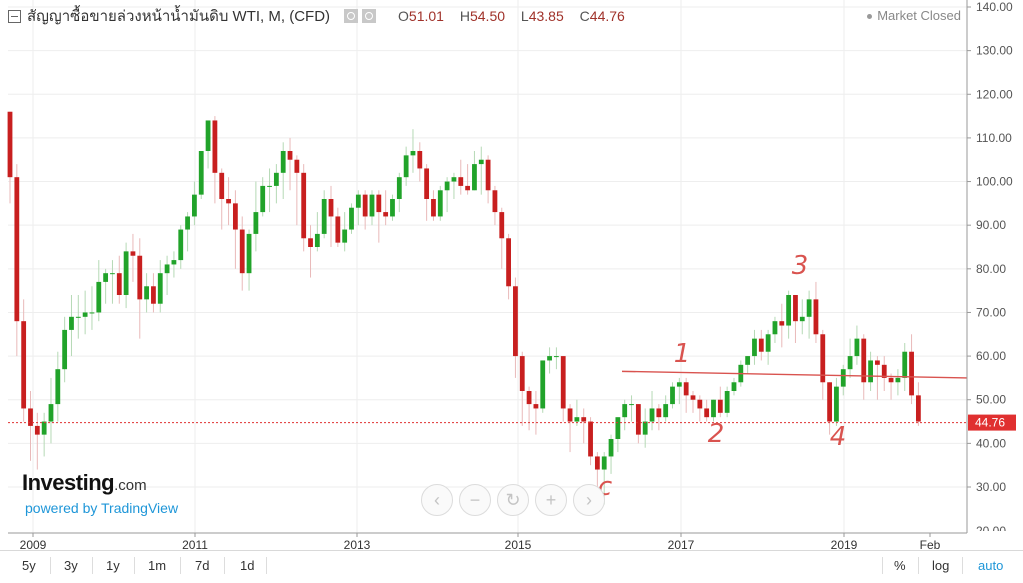  Describe the element at coordinates (157, 565) in the screenshot. I see `range-1m: 1m` at that location.